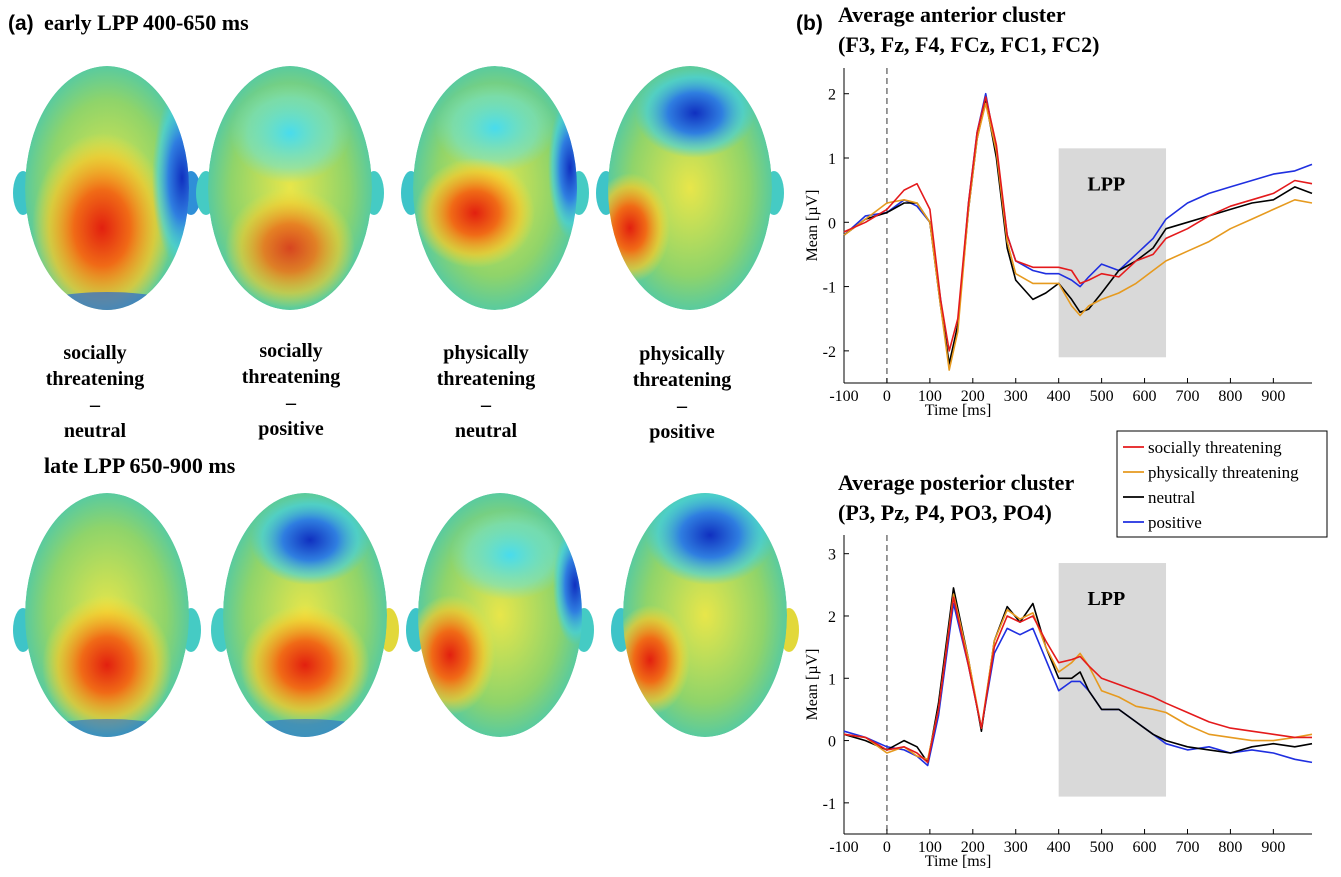  I want to click on topomap-late-phy-pos, so click(705, 615).